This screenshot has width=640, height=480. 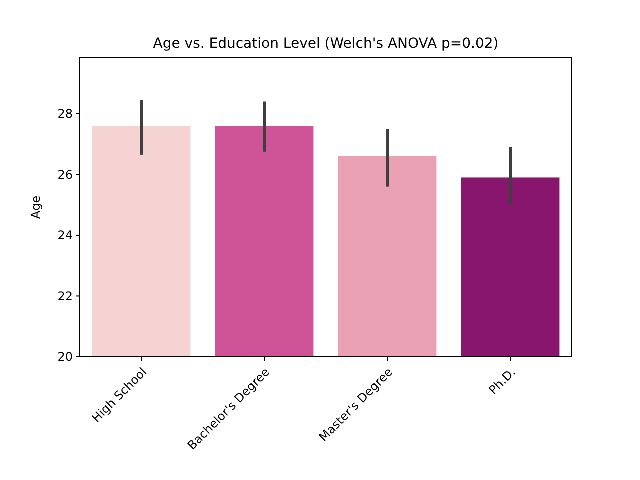 I want to click on y-tick-label: 26, so click(x=65, y=175).